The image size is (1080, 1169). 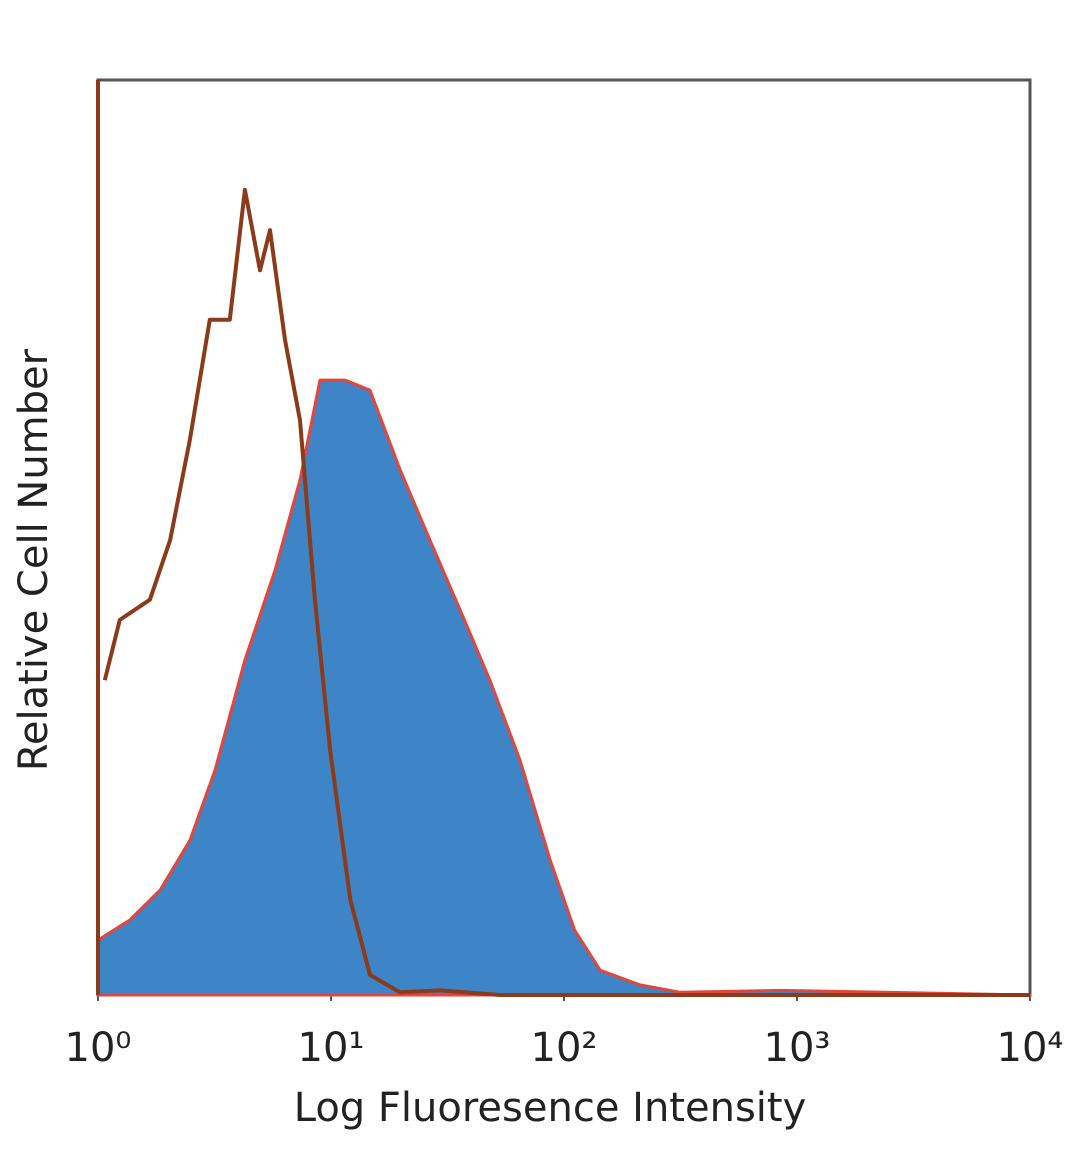 What do you see at coordinates (1030, 1048) in the screenshot?
I see `x-tick-label: 10⁴` at bounding box center [1030, 1048].